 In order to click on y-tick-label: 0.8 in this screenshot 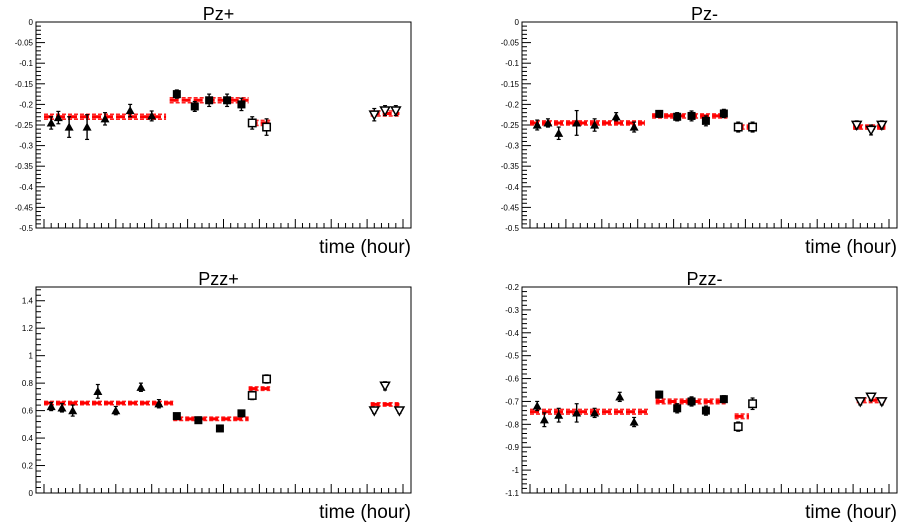, I will do `click(28, 383)`.